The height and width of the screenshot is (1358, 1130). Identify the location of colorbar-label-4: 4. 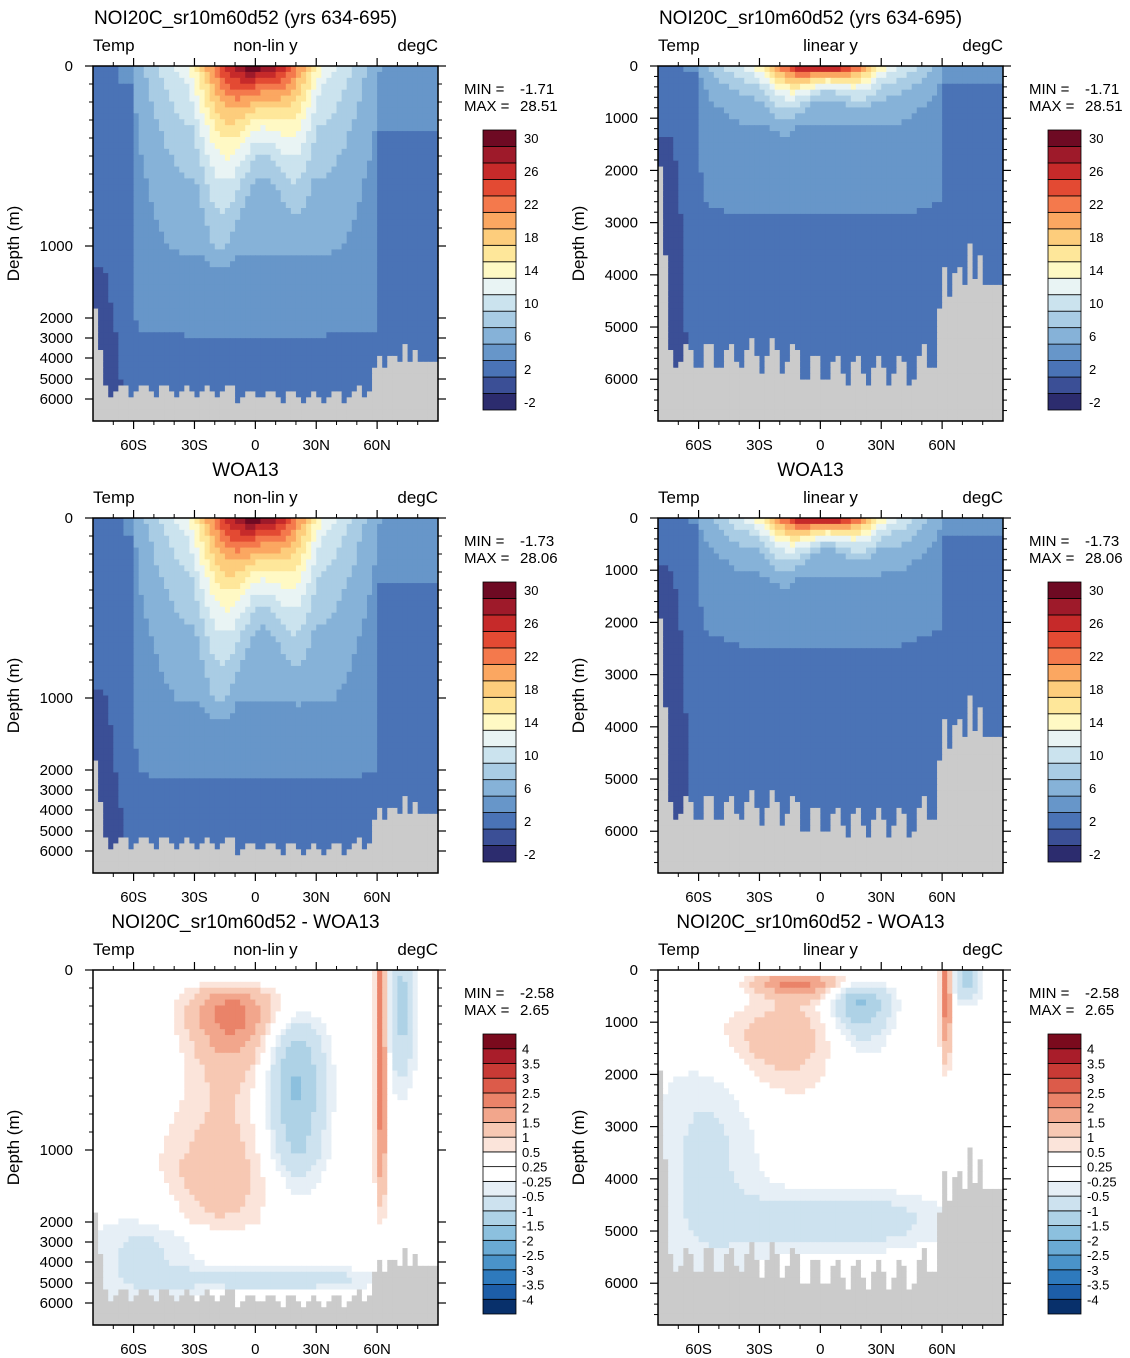
(1090, 1049).